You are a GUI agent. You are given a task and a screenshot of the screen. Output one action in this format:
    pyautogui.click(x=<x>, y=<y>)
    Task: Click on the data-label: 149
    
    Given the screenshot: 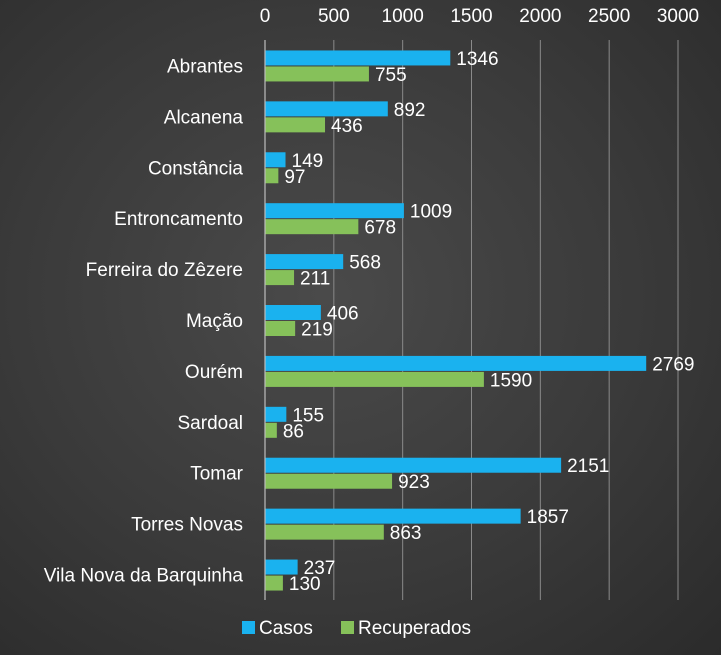 What is the action you would take?
    pyautogui.click(x=308, y=161)
    